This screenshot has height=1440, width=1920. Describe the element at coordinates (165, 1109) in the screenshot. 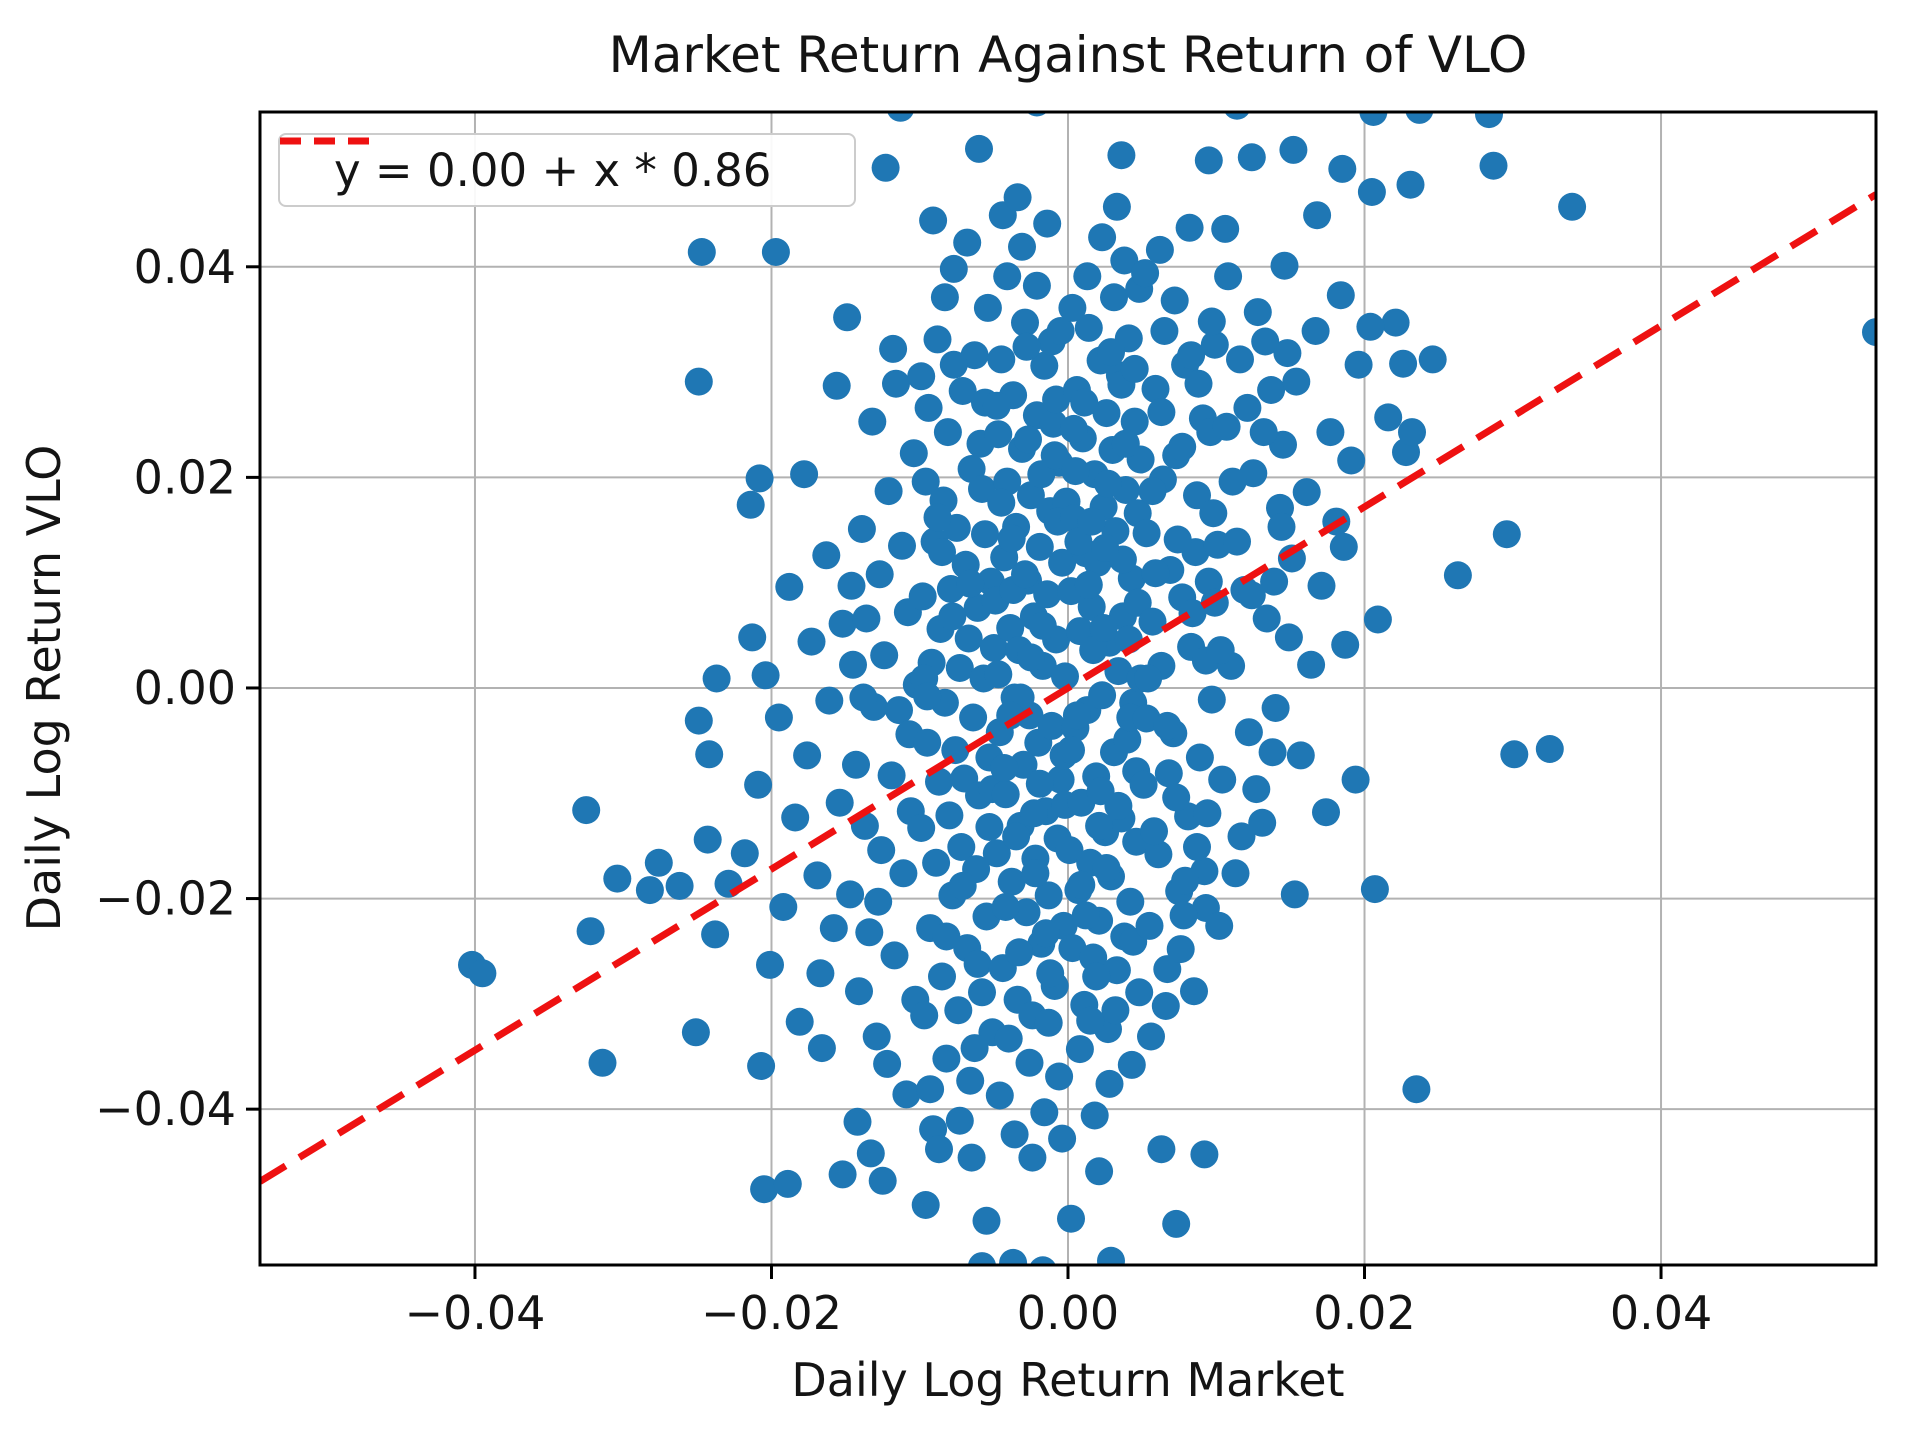

I see `y-tick-label: −0.04` at that location.